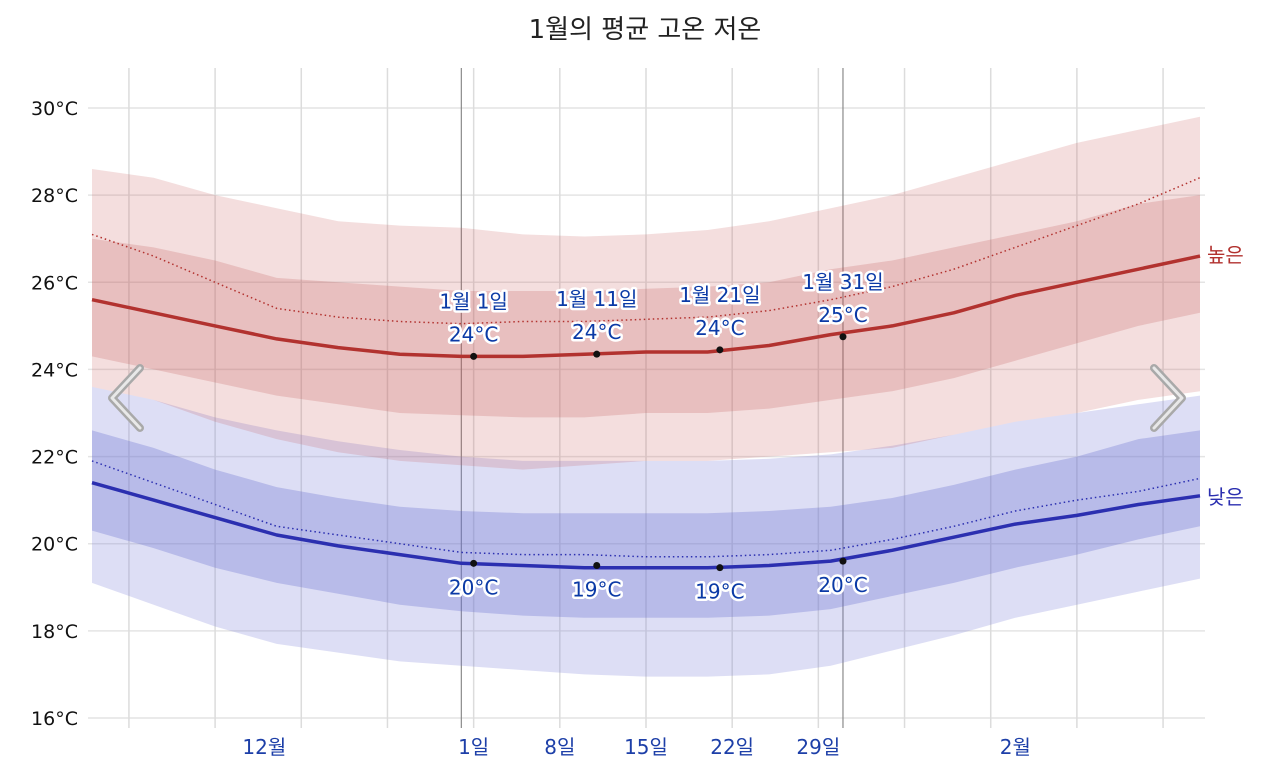  What do you see at coordinates (54, 414) in the screenshot?
I see `y-axis: 30°C 28°C 26°C 24°C 22°C 20°C 18°C 16°C` at bounding box center [54, 414].